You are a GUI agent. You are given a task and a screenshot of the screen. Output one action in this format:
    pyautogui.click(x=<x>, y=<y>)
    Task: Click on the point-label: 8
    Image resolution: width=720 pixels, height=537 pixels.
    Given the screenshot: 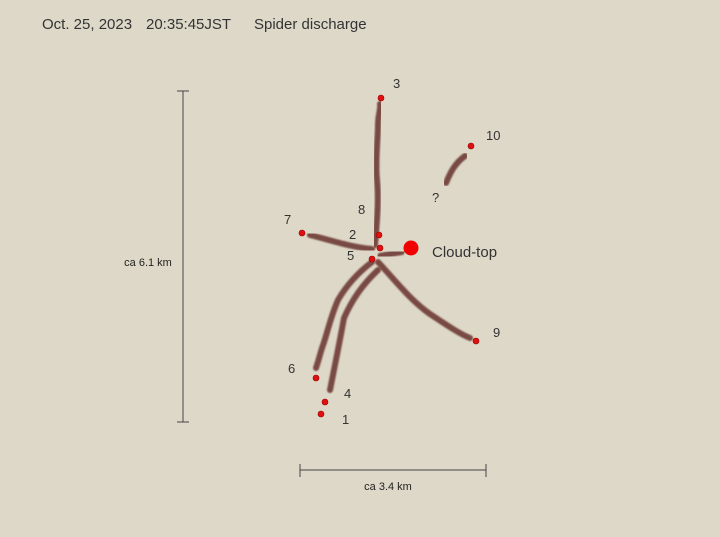 What is the action you would take?
    pyautogui.click(x=361, y=209)
    